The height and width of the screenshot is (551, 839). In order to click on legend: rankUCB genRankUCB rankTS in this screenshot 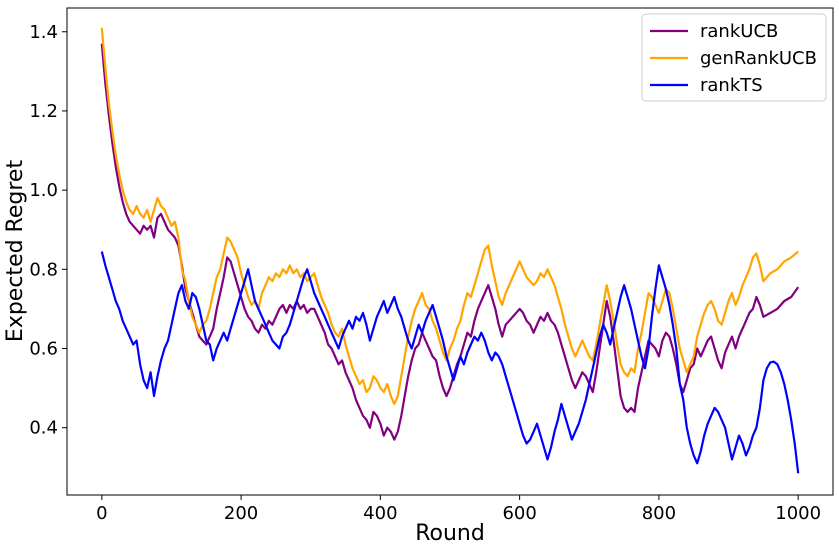, I will do `click(734, 57)`.